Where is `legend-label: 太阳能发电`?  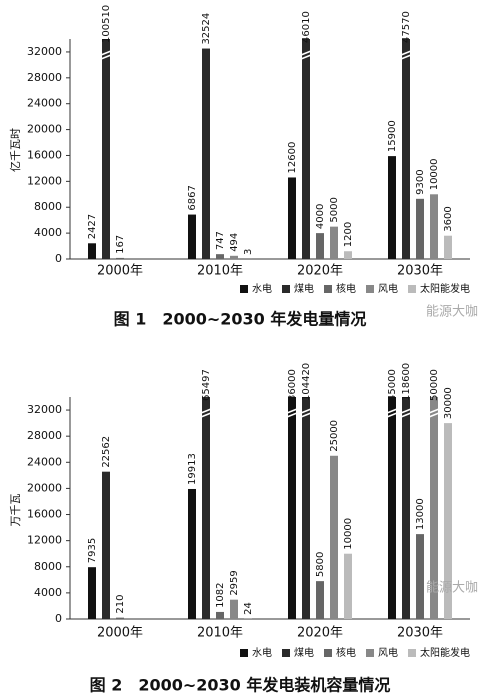 legend-label: 太阳能发电 is located at coordinates (445, 652).